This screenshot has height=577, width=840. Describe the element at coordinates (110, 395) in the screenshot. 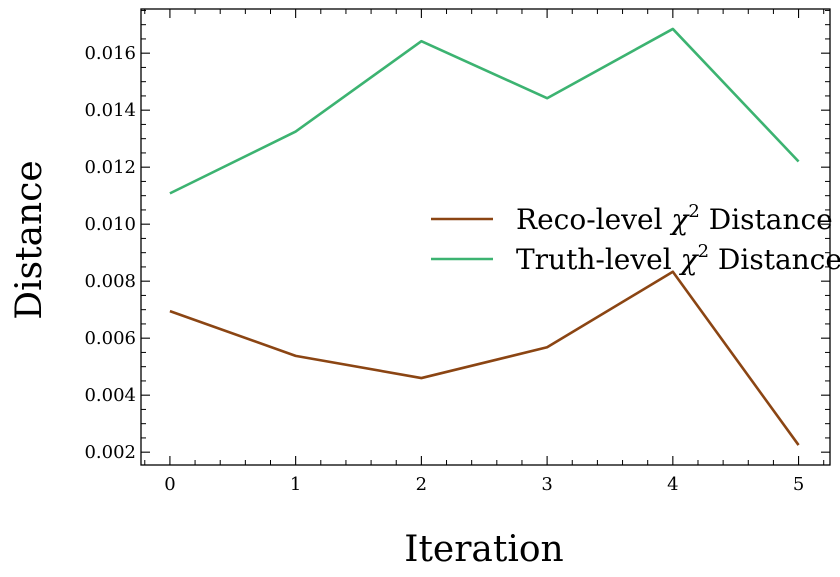

I see `y-tick-label: 0.004` at that location.